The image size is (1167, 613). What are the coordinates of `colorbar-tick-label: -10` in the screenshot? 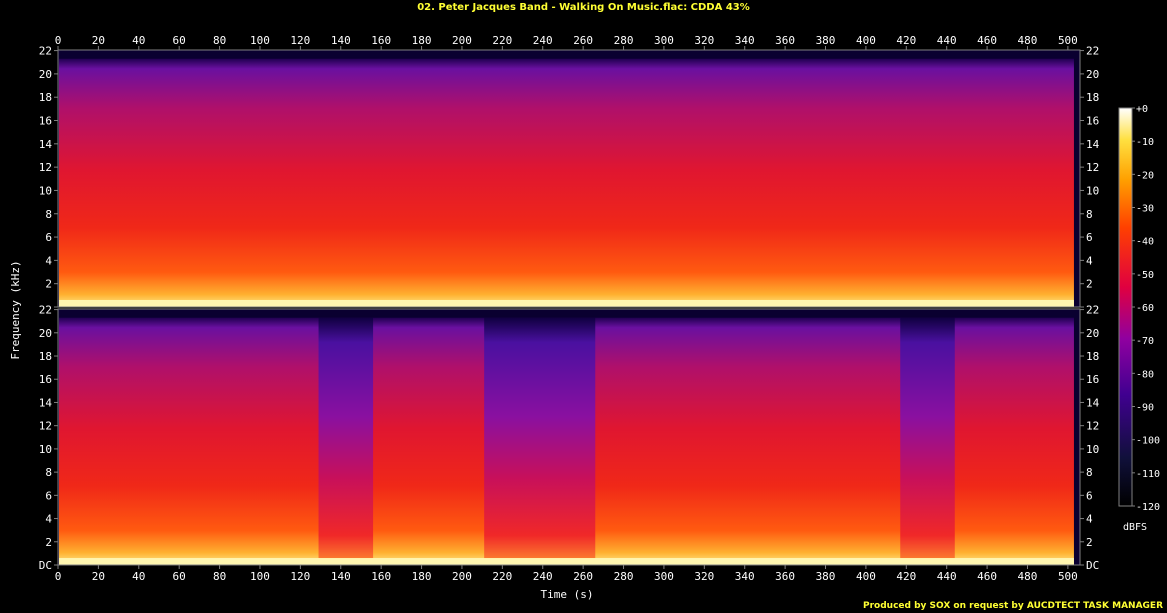 It's located at (1145, 142).